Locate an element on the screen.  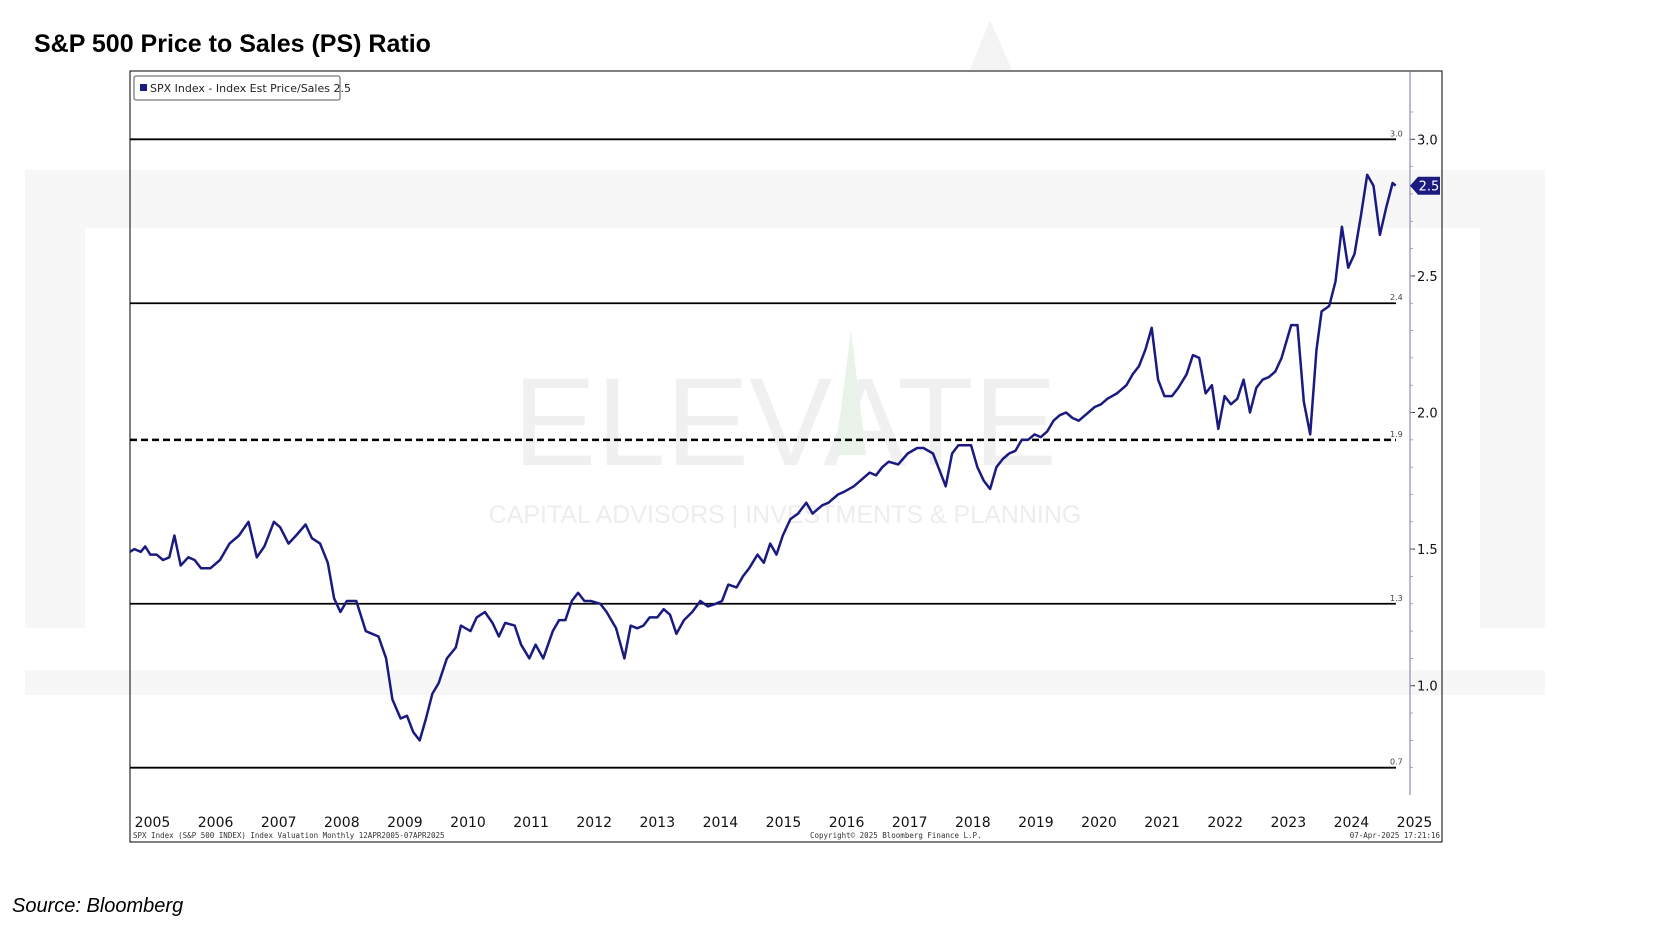
x-tick-label: 2017 is located at coordinates (910, 823).